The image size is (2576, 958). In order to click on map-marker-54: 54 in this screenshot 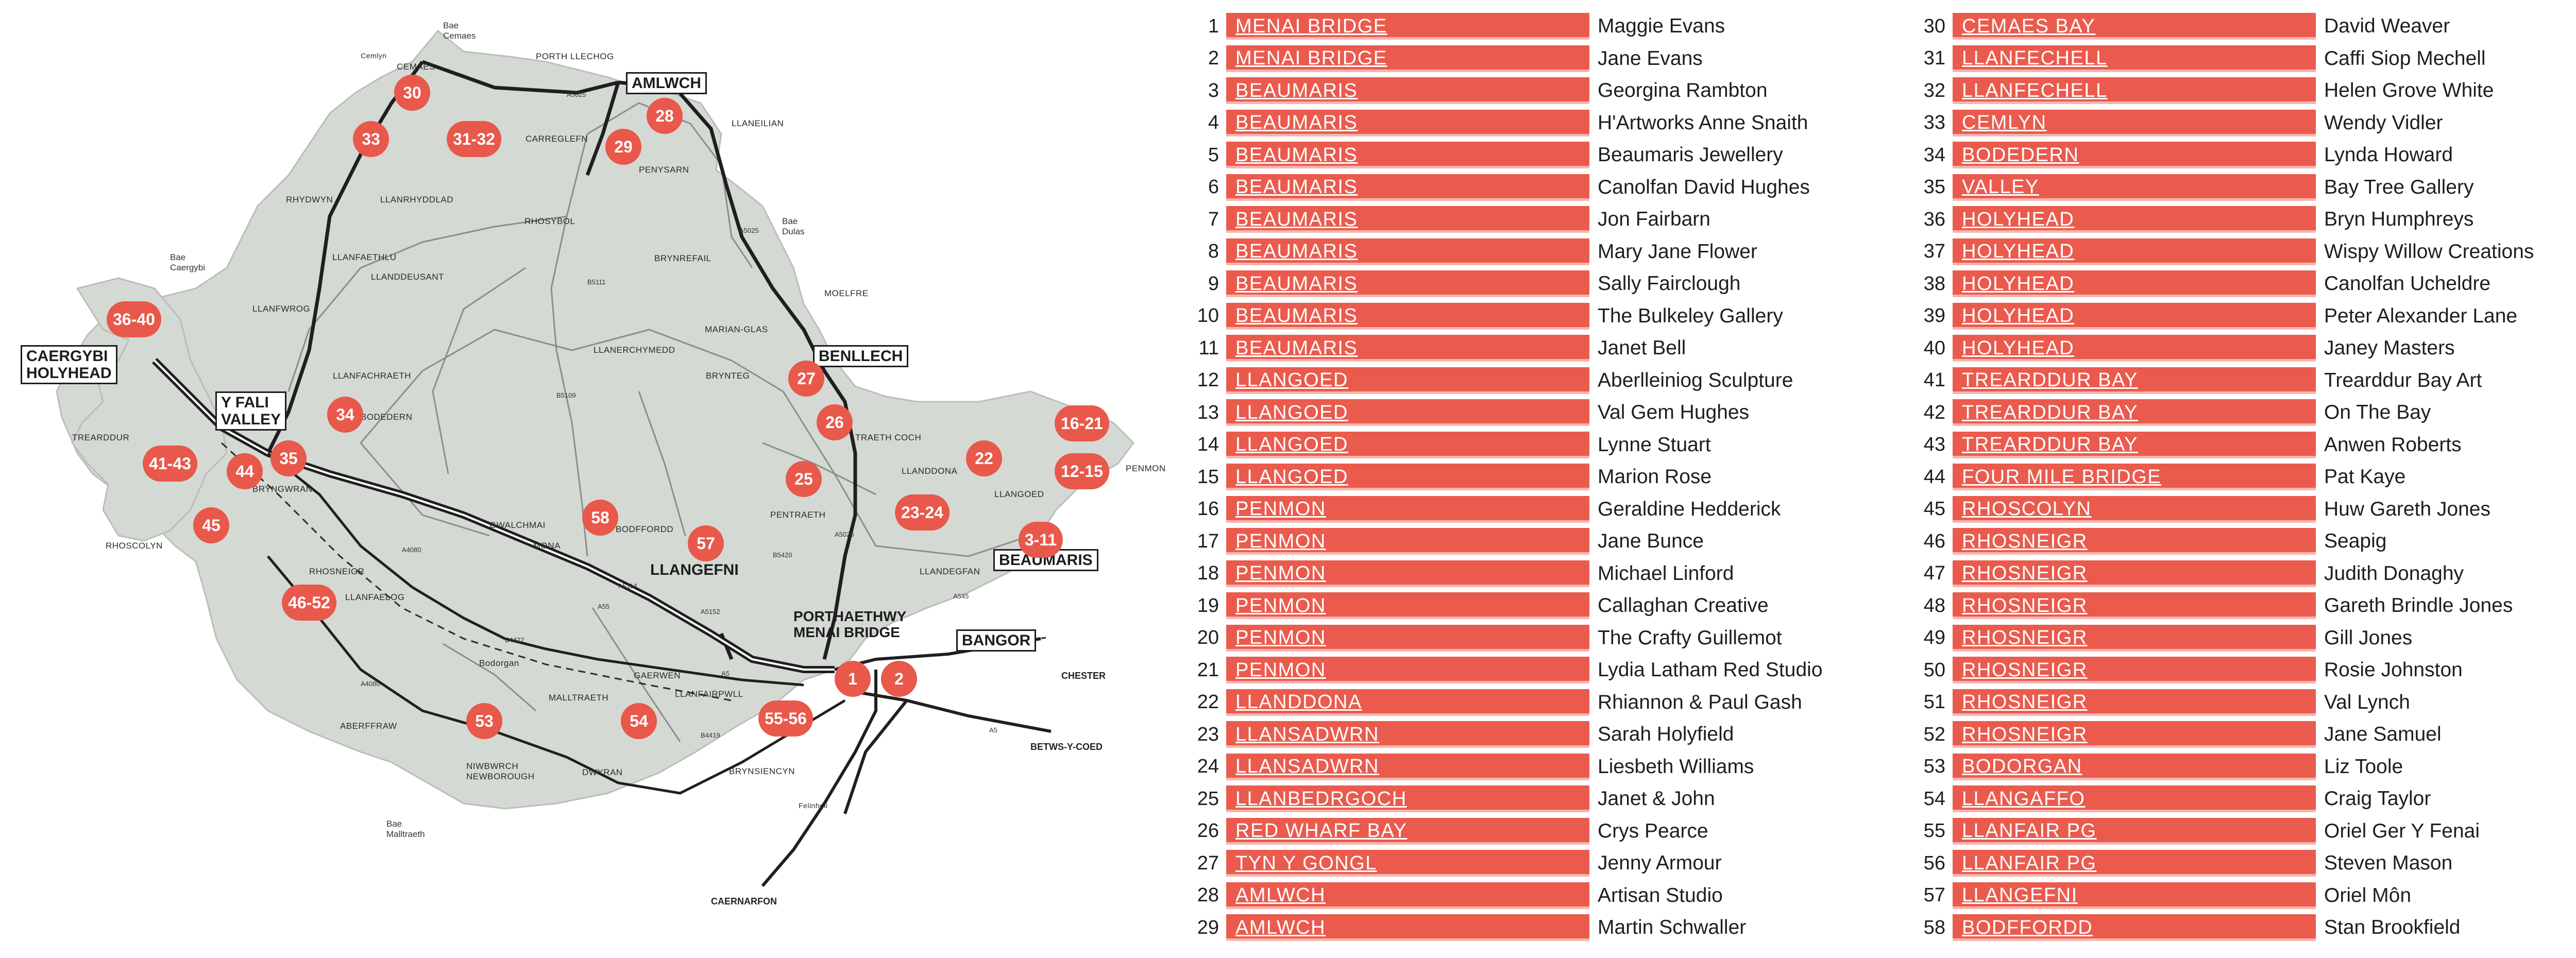, I will do `click(639, 721)`.